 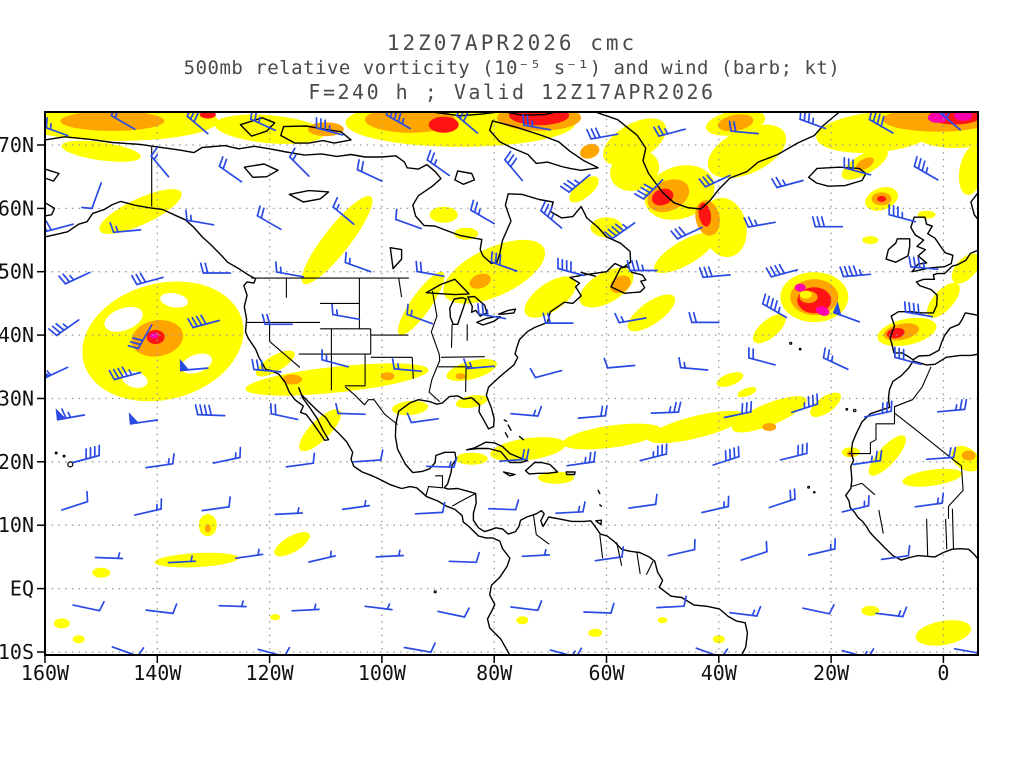 What do you see at coordinates (17, 145) in the screenshot?
I see `lat-label-70N: 70N` at bounding box center [17, 145].